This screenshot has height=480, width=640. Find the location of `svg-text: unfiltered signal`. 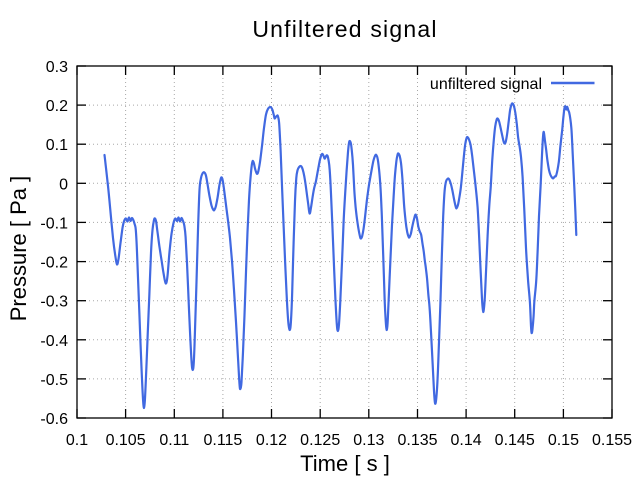

svg-text: unfiltered signal is located at coordinates (486, 84).